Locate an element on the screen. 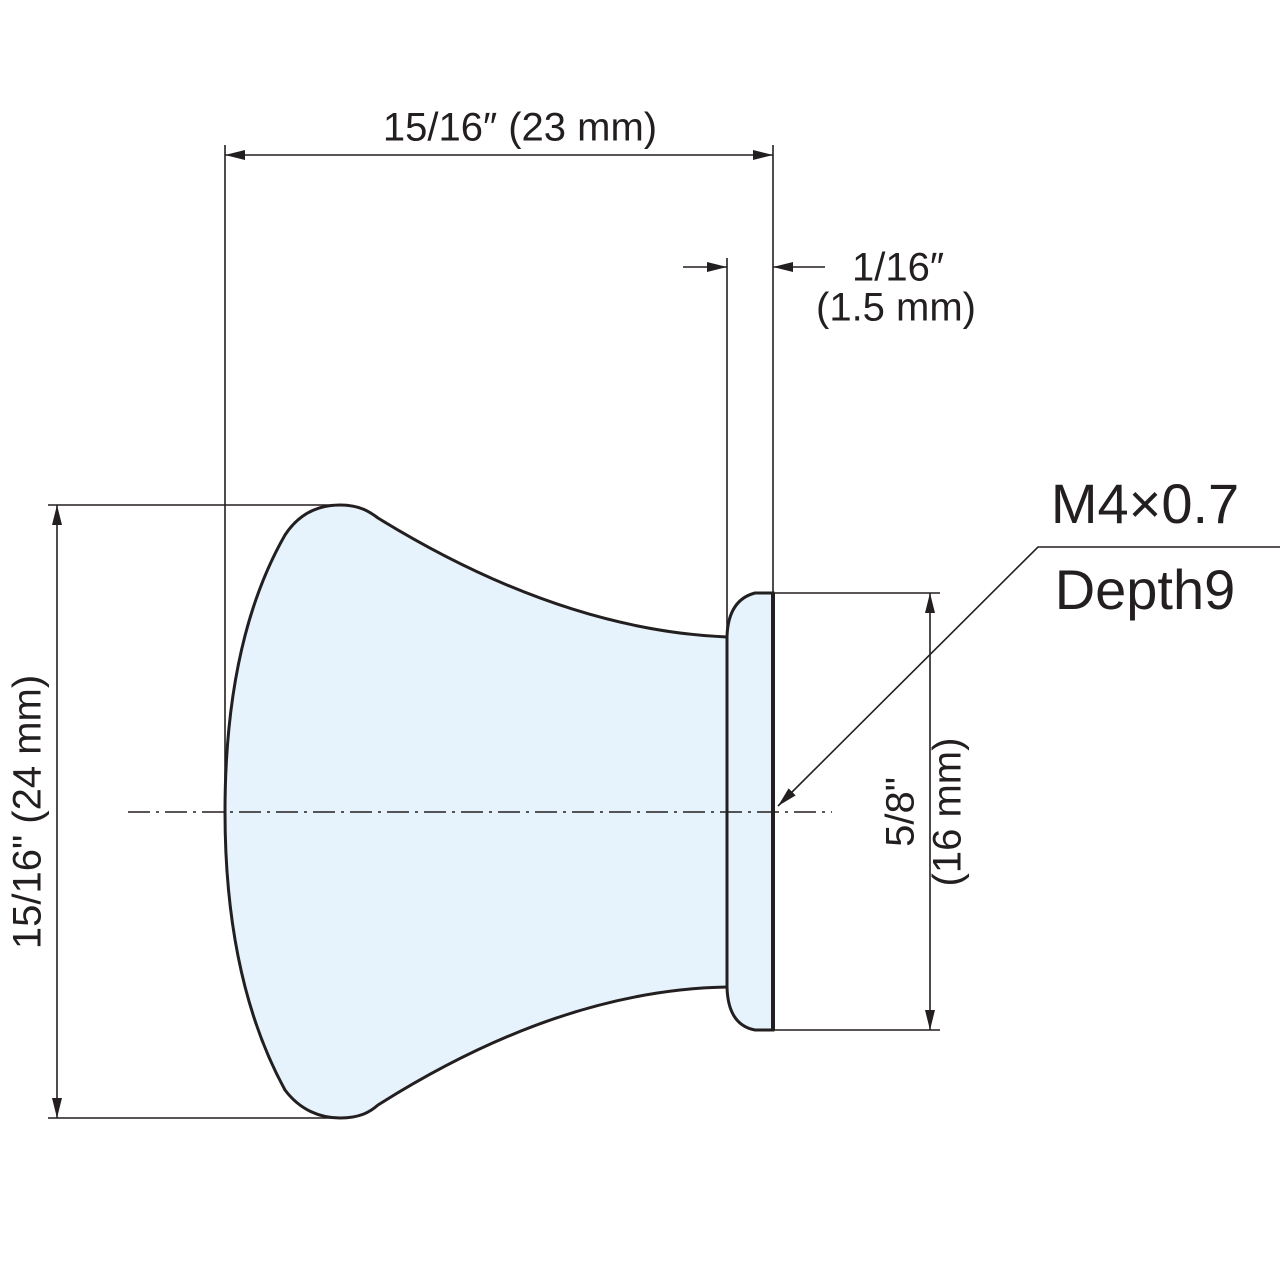 This screenshot has width=1280, height=1280. collar-length-imperial: 1/16″ is located at coordinates (898, 268).